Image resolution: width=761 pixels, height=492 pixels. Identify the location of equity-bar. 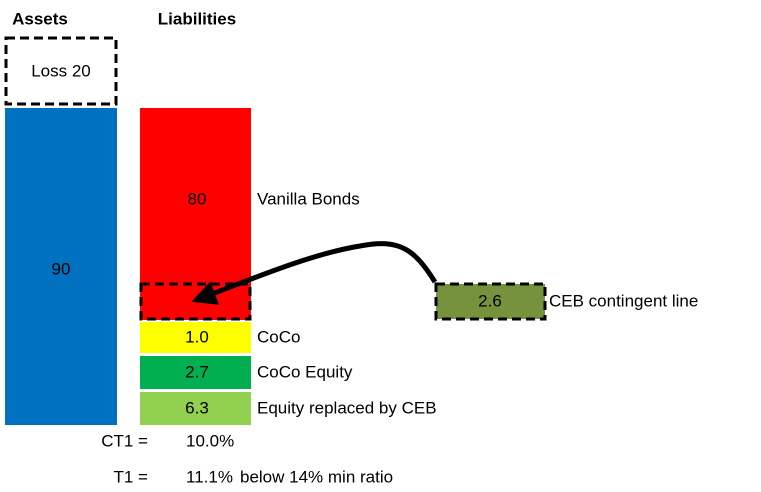
(195, 408).